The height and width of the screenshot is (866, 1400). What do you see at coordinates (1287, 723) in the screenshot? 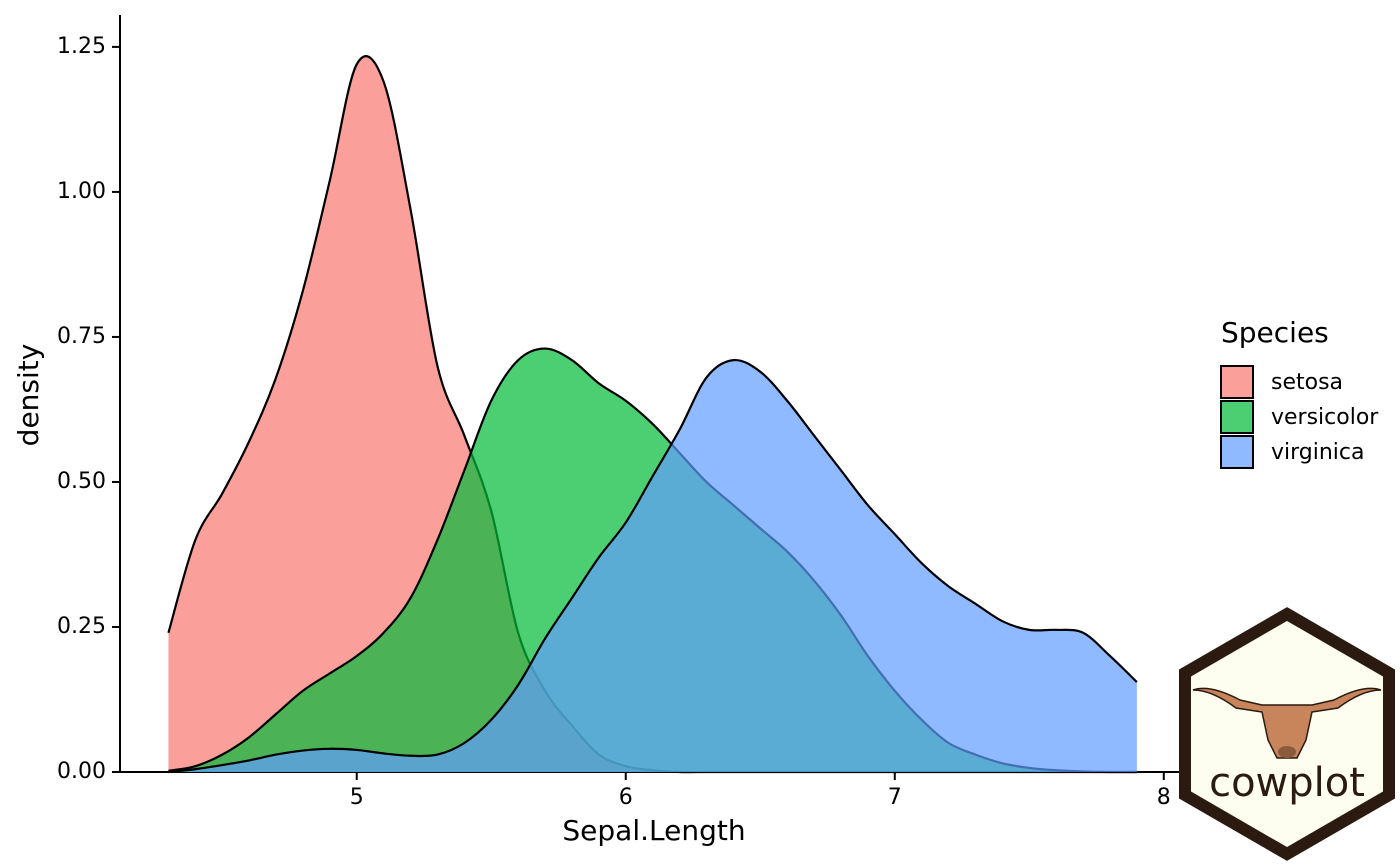
I see `logo-cow` at bounding box center [1287, 723].